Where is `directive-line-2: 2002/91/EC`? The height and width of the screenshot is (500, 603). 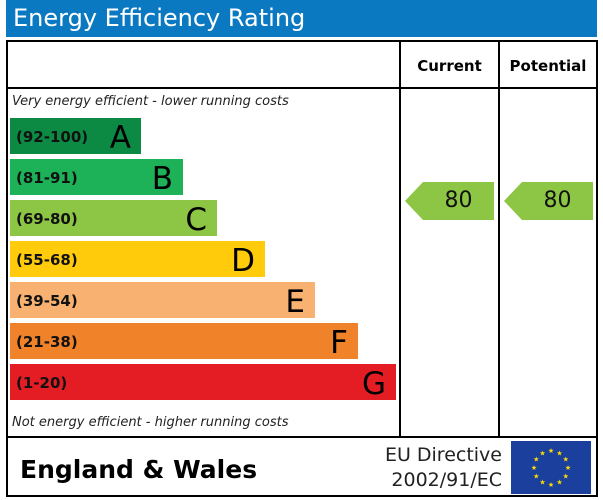
directive-line-2: 2002/91/EC is located at coordinates (446, 480).